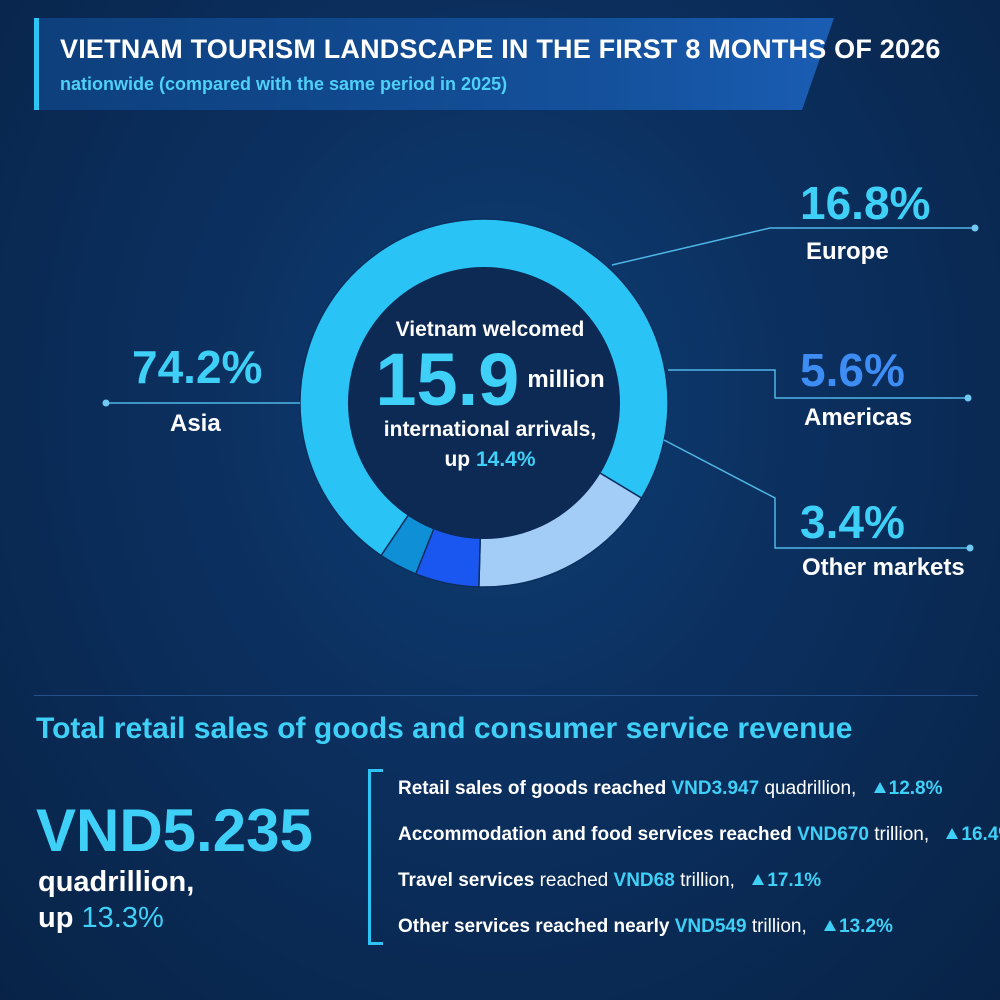 This screenshot has width=1000, height=1000. What do you see at coordinates (810, 788) in the screenshot?
I see `item-unit: quadrillion,` at bounding box center [810, 788].